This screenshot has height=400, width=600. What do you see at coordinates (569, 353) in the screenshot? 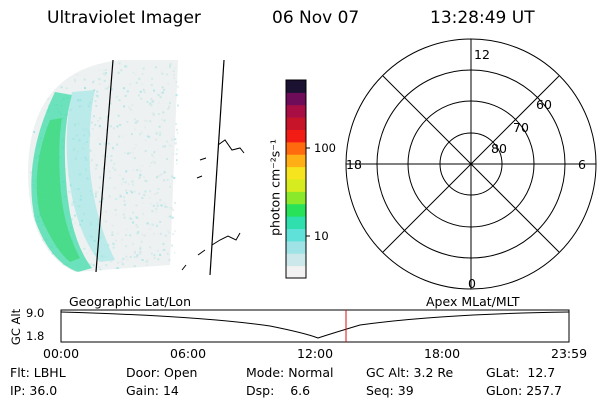
I see `orbit-x-tick-4: 23:59` at bounding box center [569, 353].